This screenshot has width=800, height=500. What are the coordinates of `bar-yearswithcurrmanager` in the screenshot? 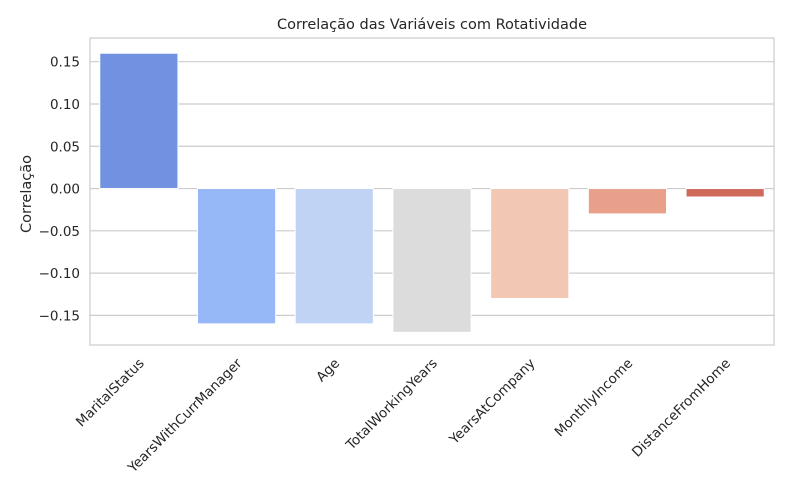 It's located at (236, 256).